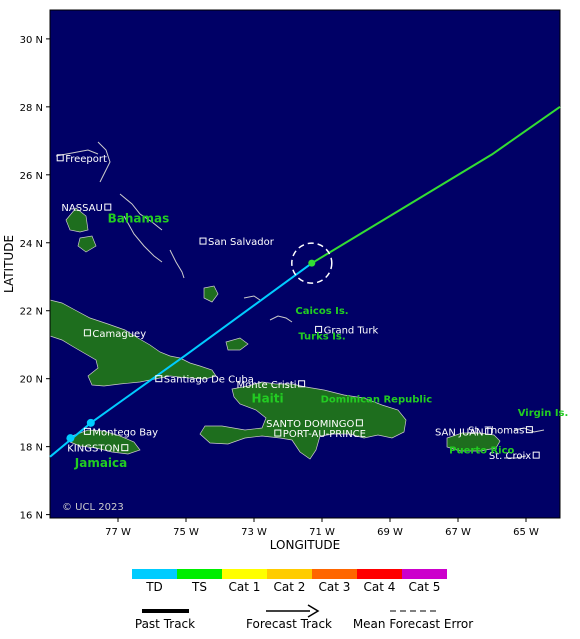 The image size is (580, 639). What do you see at coordinates (209, 380) in the screenshot?
I see `place-name: Santiago De Cuba` at bounding box center [209, 380].